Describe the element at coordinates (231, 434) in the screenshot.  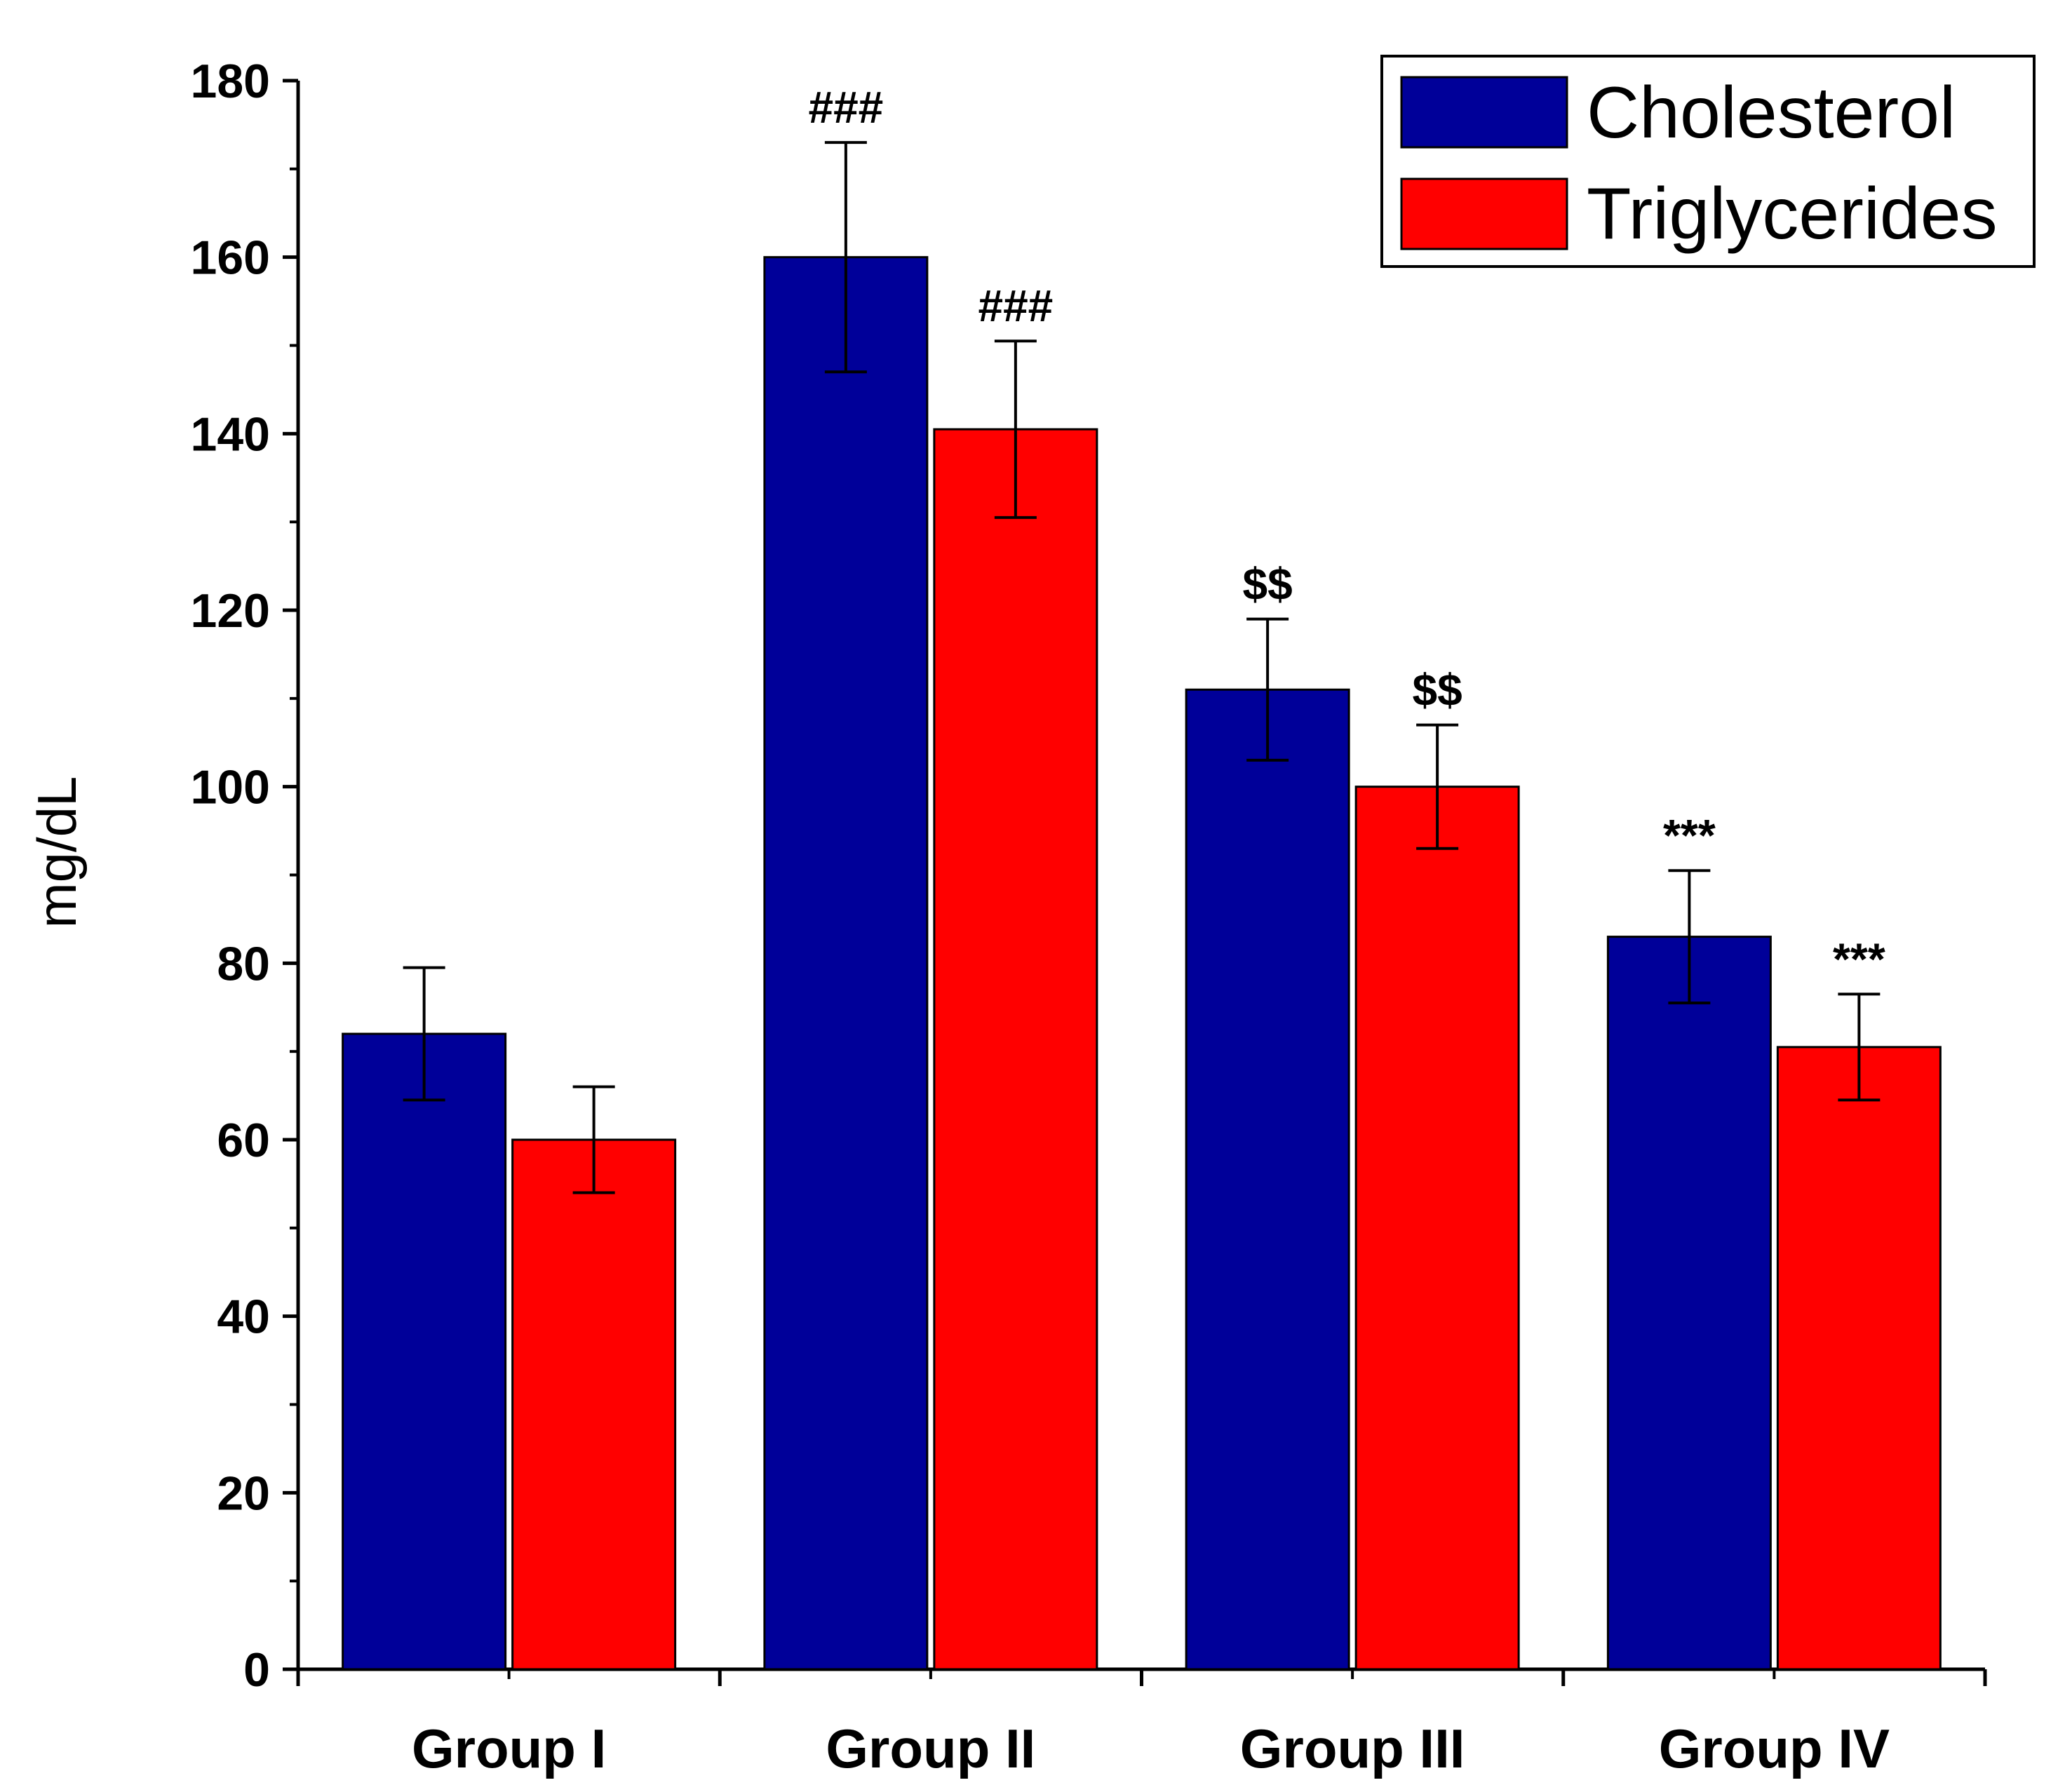
I see `y-tick-label: 140` at that location.